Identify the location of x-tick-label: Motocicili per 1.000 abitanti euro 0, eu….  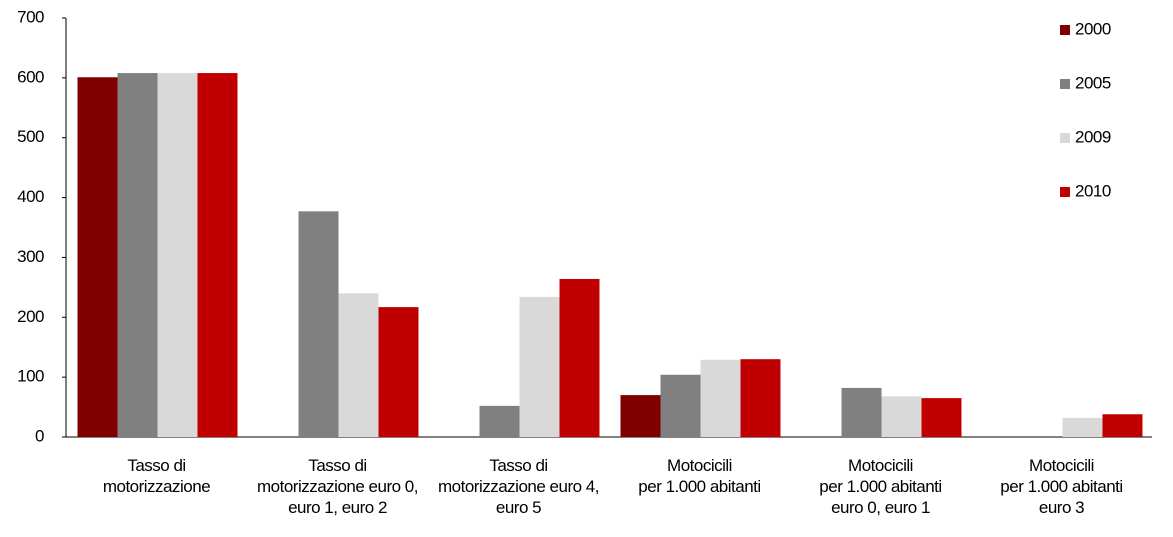
(880, 486).